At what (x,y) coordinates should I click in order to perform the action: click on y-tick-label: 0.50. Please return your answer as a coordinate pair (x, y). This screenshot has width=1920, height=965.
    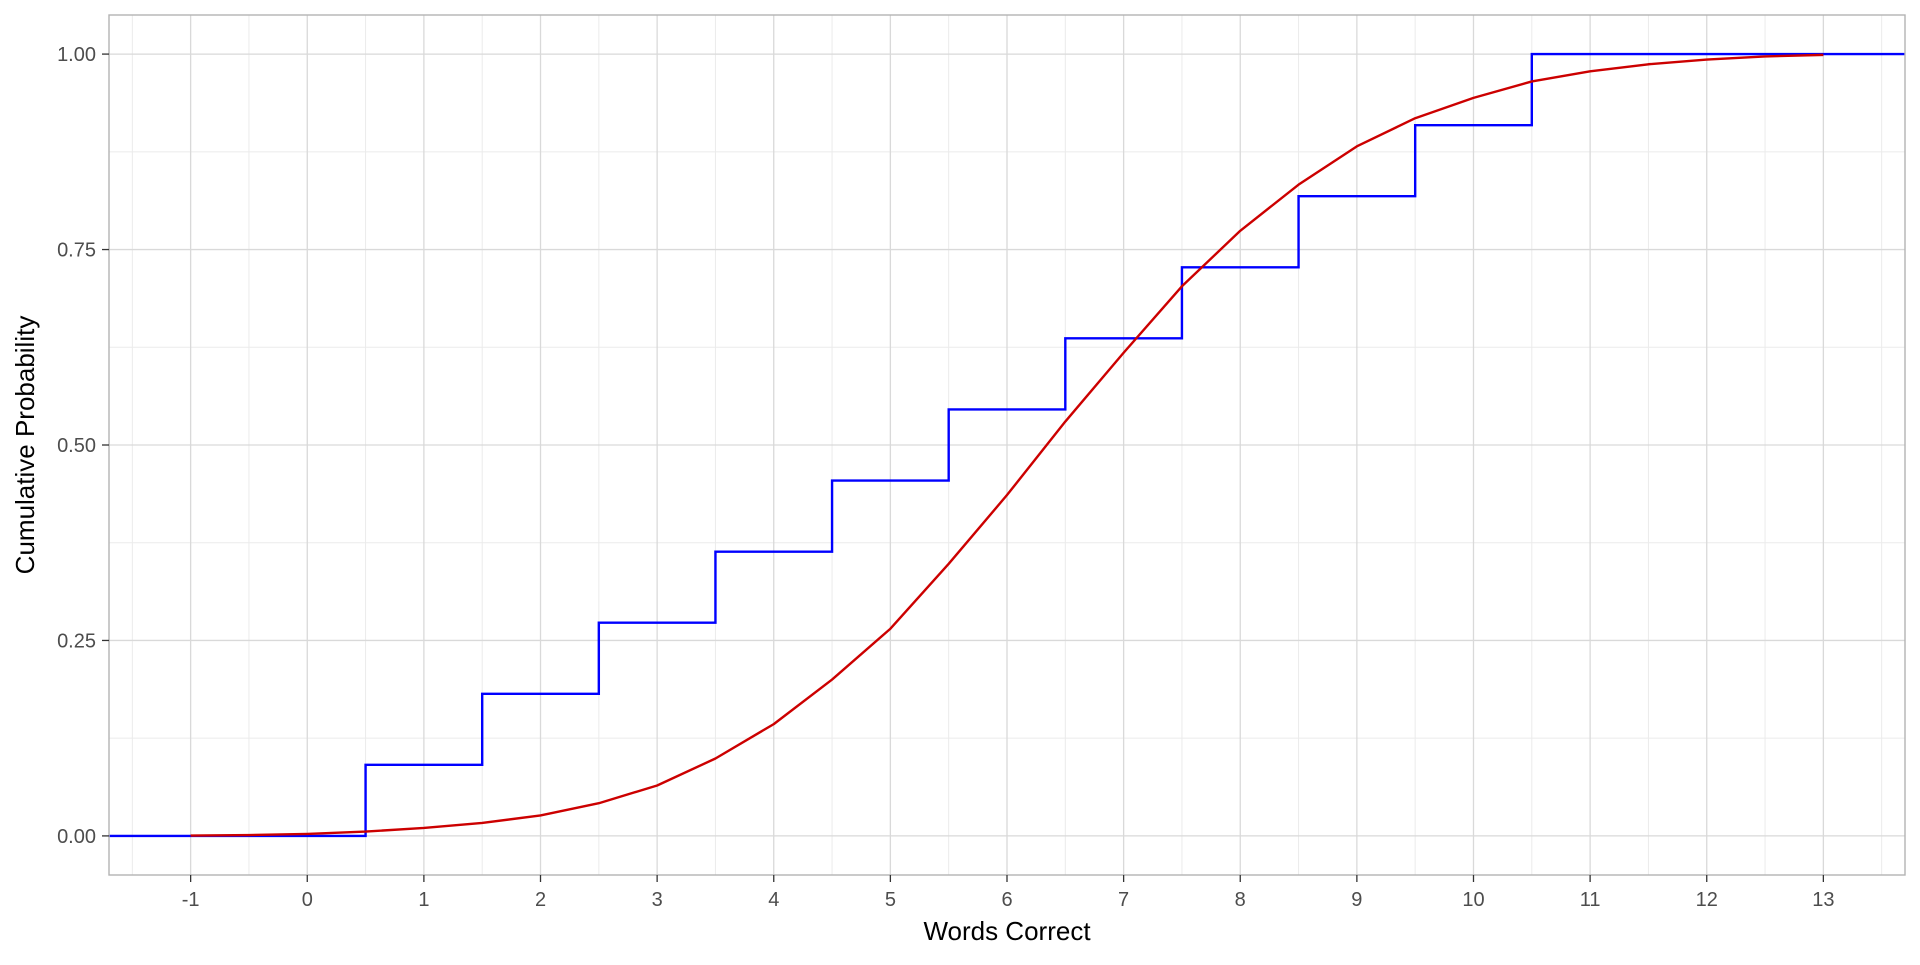
    Looking at the image, I should click on (76, 446).